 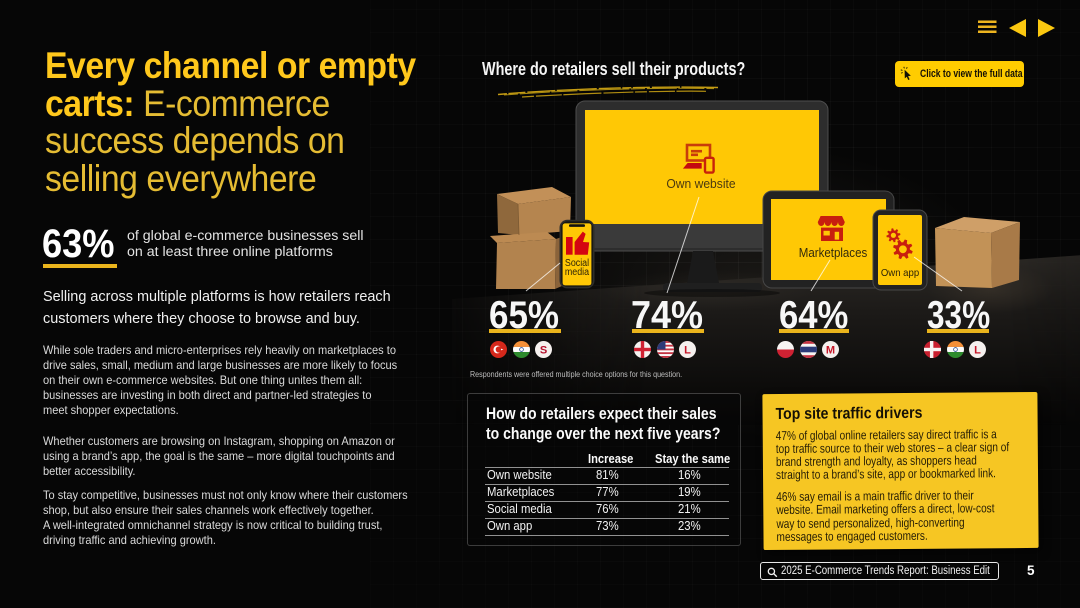 What do you see at coordinates (830, 350) in the screenshot?
I see `svg-text: M` at bounding box center [830, 350].